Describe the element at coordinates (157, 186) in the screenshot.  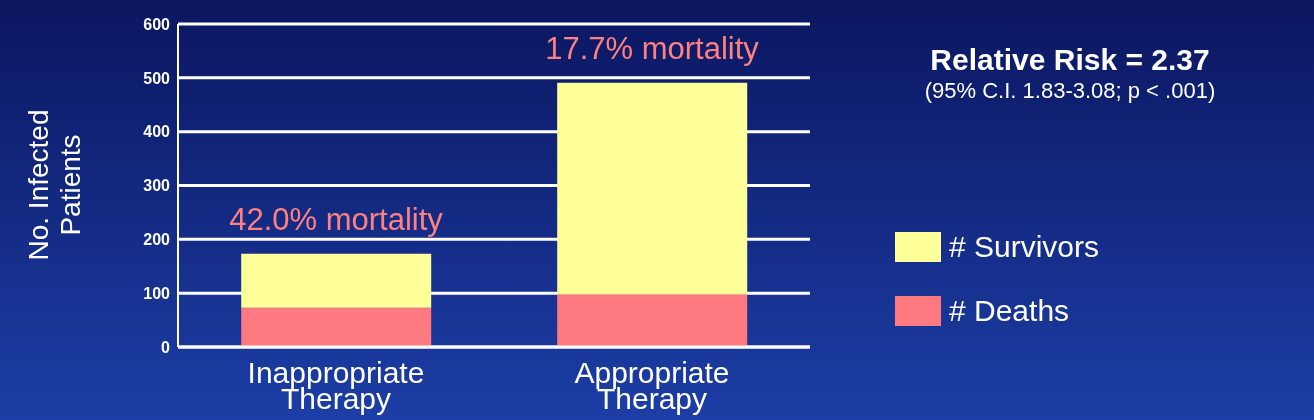
I see `y-tick-label: 300` at that location.